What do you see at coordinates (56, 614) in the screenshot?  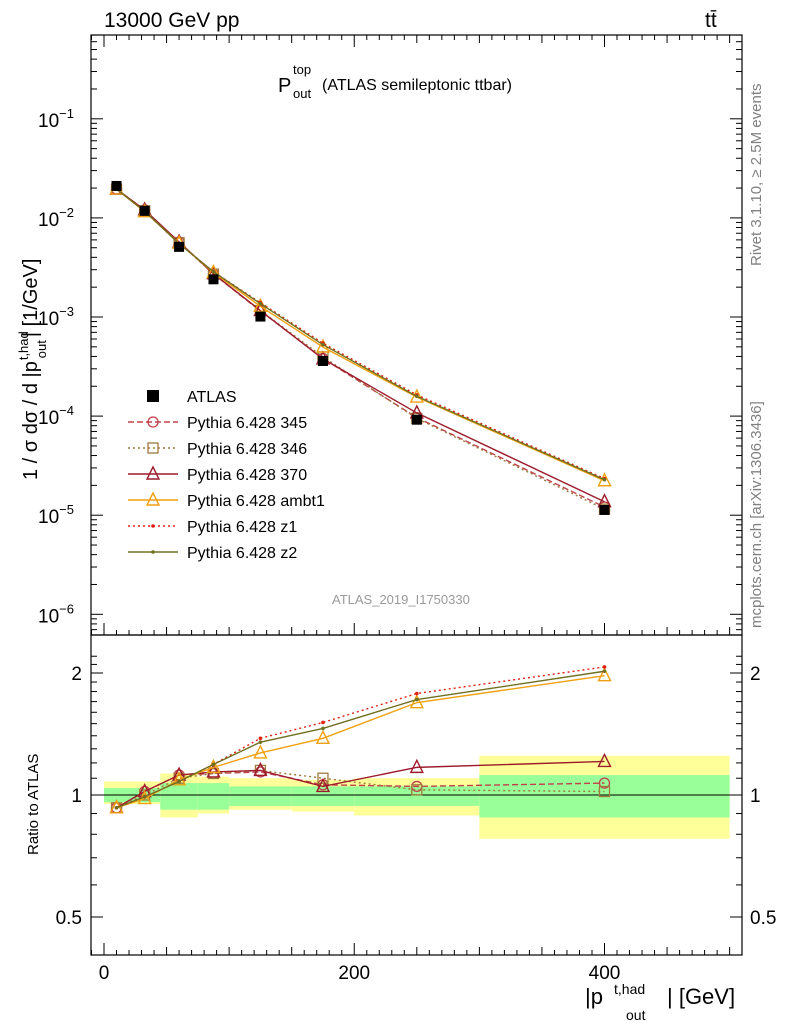 I see `y-tick-label: 10⁻⁶` at bounding box center [56, 614].